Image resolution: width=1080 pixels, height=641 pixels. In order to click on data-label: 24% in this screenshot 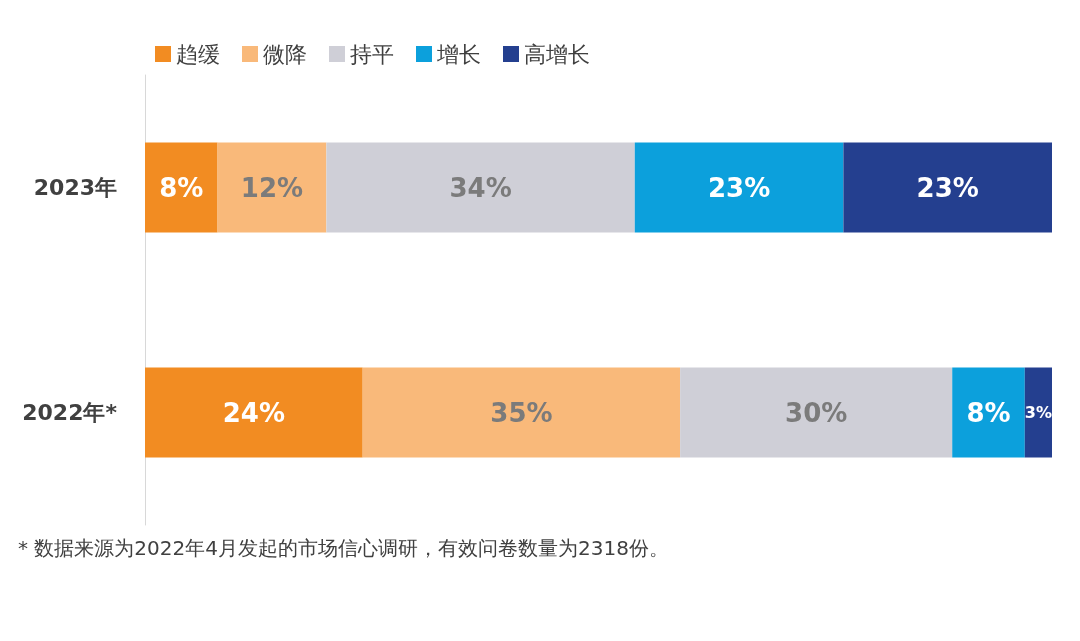, I will do `click(253, 412)`.